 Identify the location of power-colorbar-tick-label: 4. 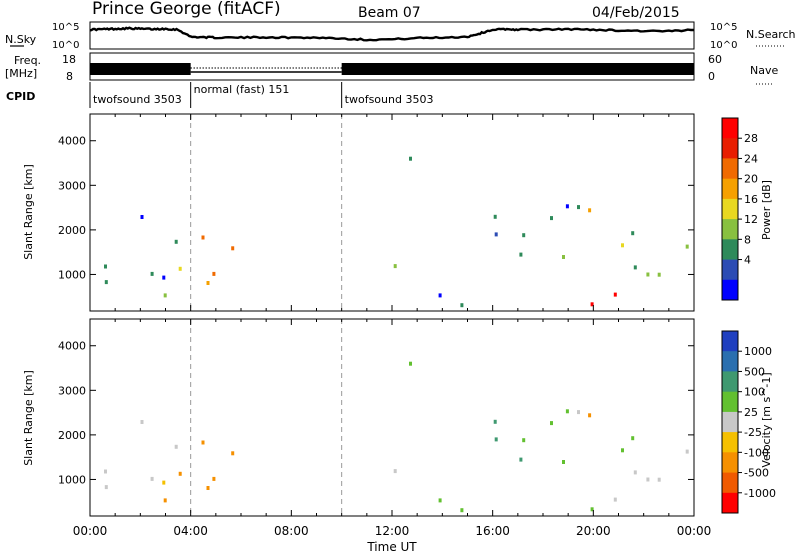
(747, 260).